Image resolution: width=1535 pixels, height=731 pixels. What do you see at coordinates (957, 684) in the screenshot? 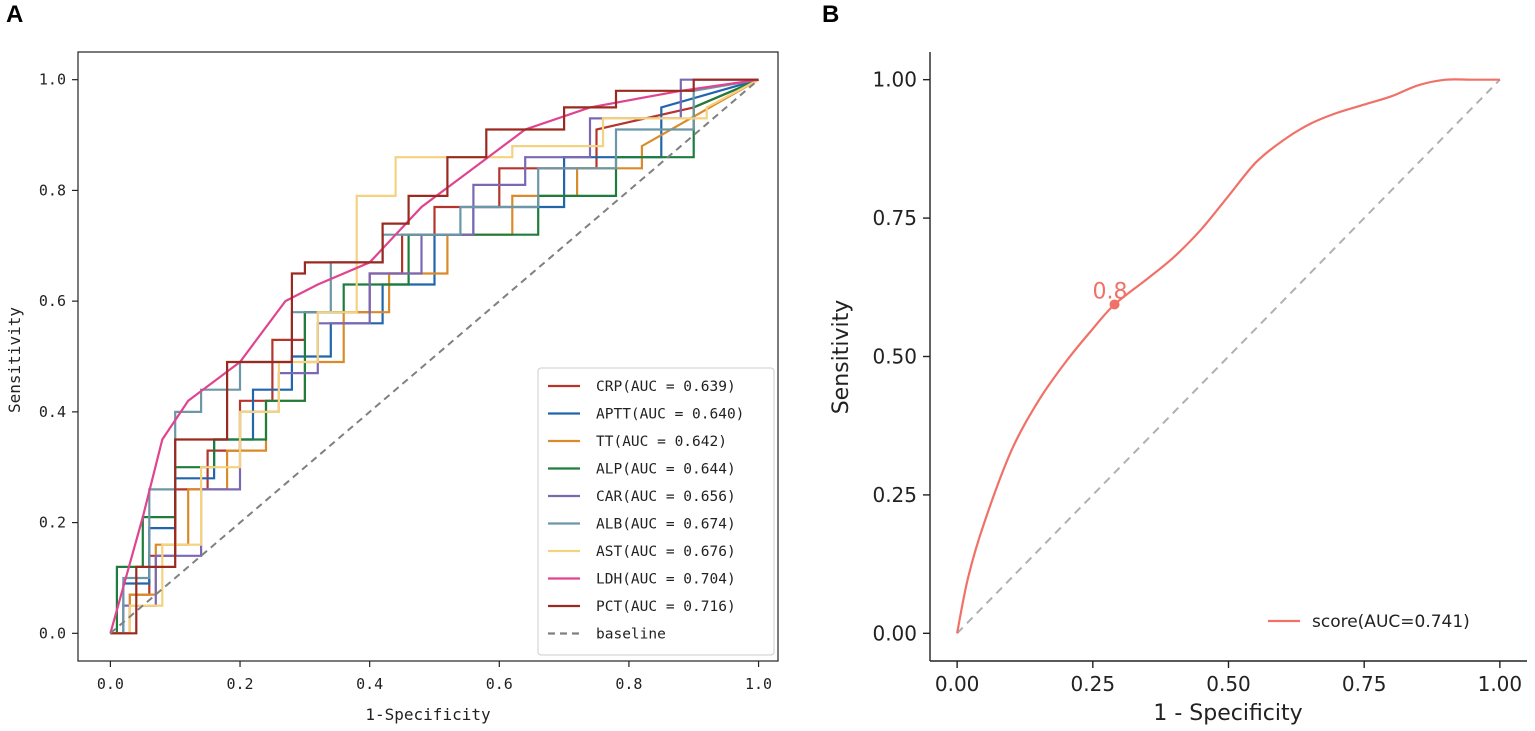
I see `x-tick-label-b: 0.00` at bounding box center [957, 684].